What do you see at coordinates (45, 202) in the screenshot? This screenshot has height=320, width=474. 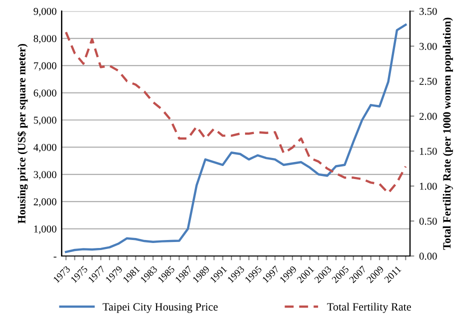 I see `y-tick-label: 2,000` at bounding box center [45, 202].